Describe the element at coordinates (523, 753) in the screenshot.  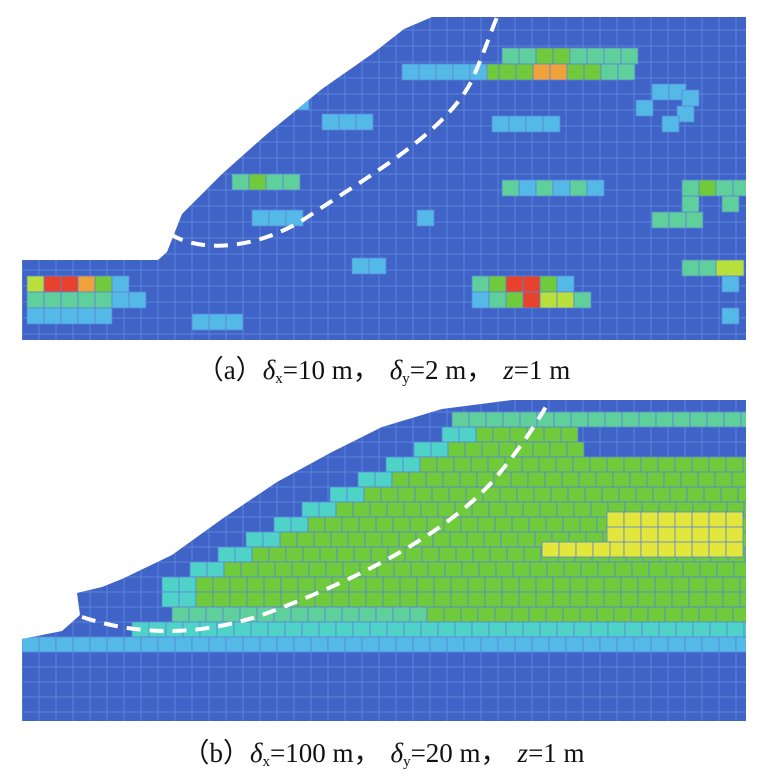
I see `caption-b-z-symbol: z` at that location.